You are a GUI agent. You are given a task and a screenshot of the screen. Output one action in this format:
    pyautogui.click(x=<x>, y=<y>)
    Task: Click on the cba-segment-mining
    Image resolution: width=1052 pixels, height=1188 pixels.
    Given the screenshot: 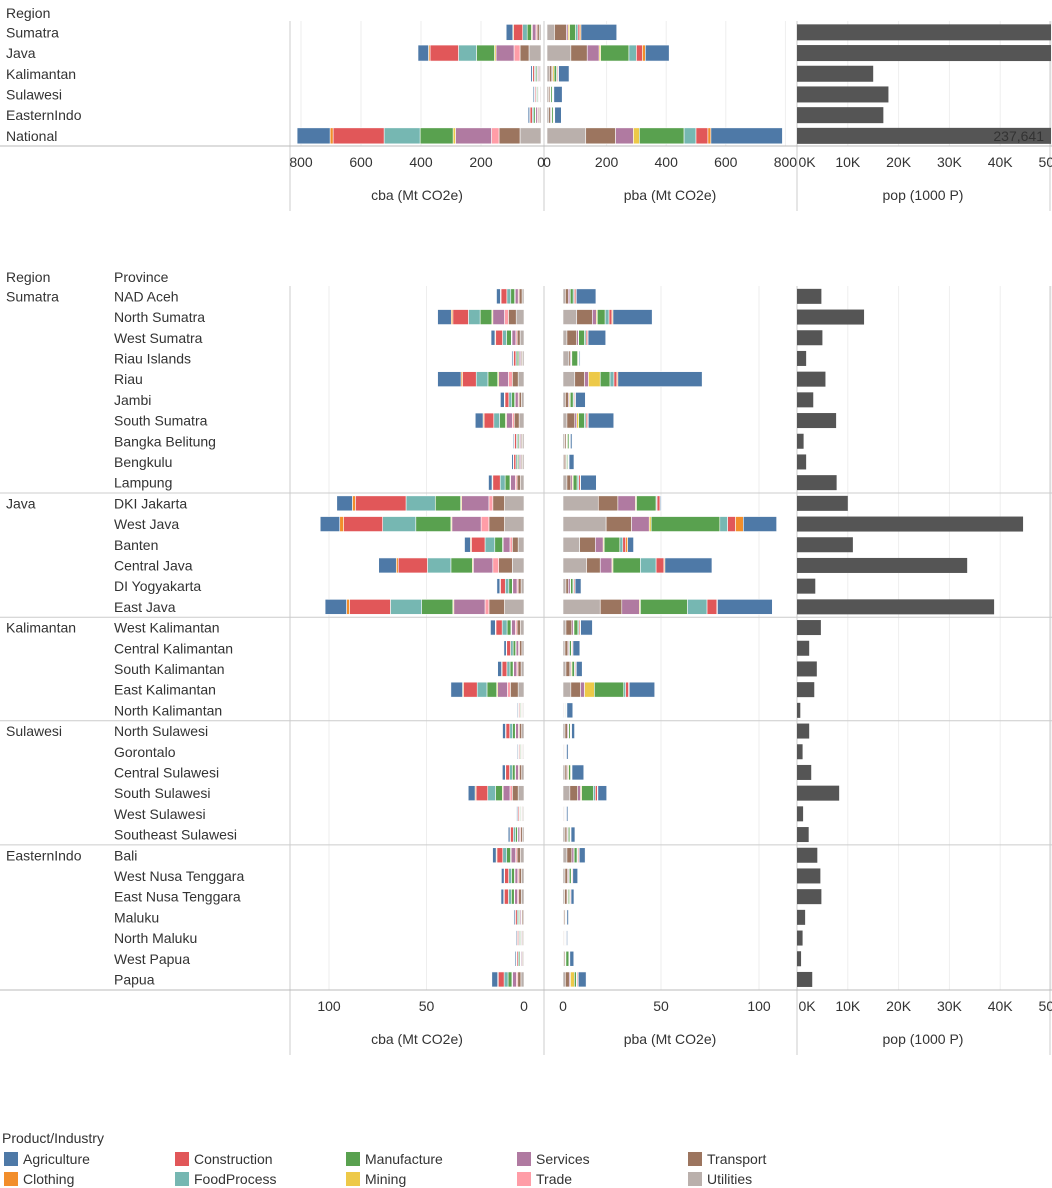 What is the action you would take?
    pyautogui.click(x=454, y=136)
    